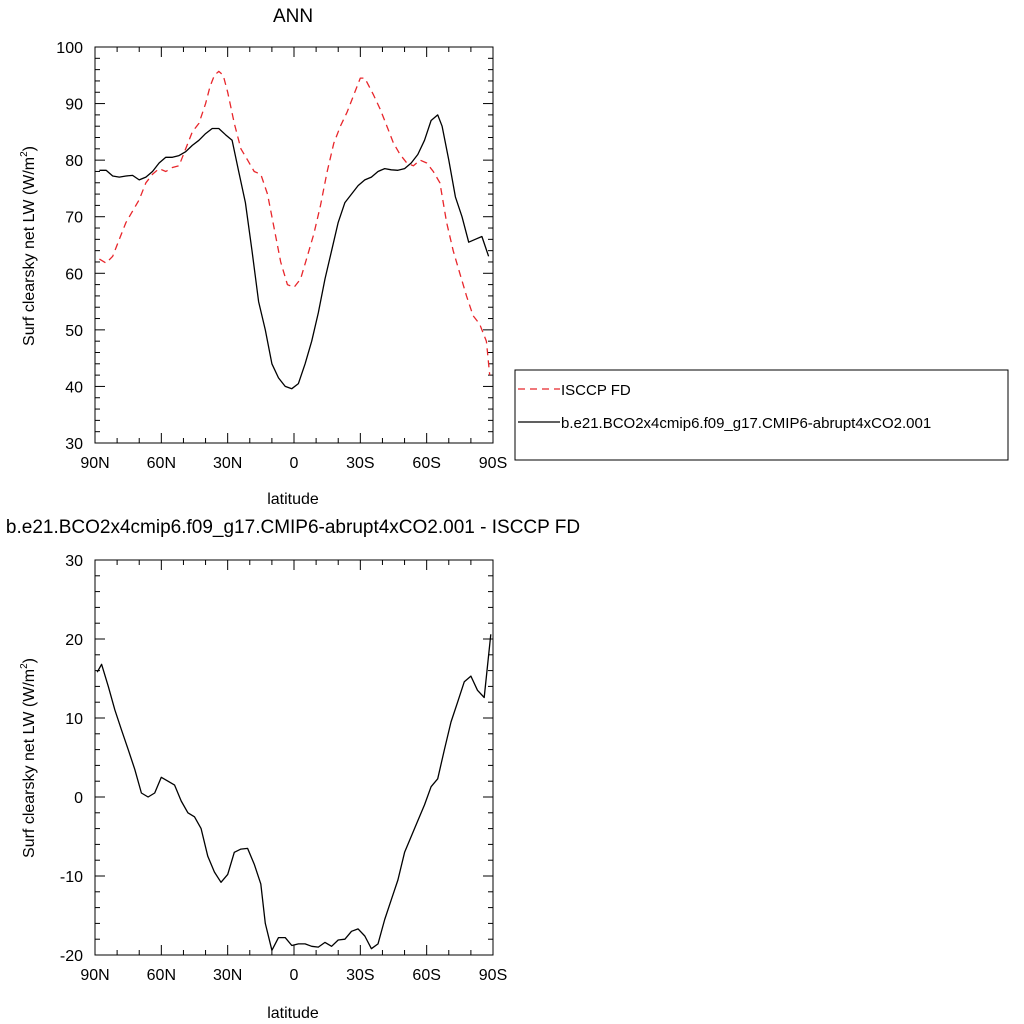 The width and height of the screenshot is (1024, 1024). What do you see at coordinates (74, 218) in the screenshot?
I see `y-tick-label: 70` at bounding box center [74, 218].